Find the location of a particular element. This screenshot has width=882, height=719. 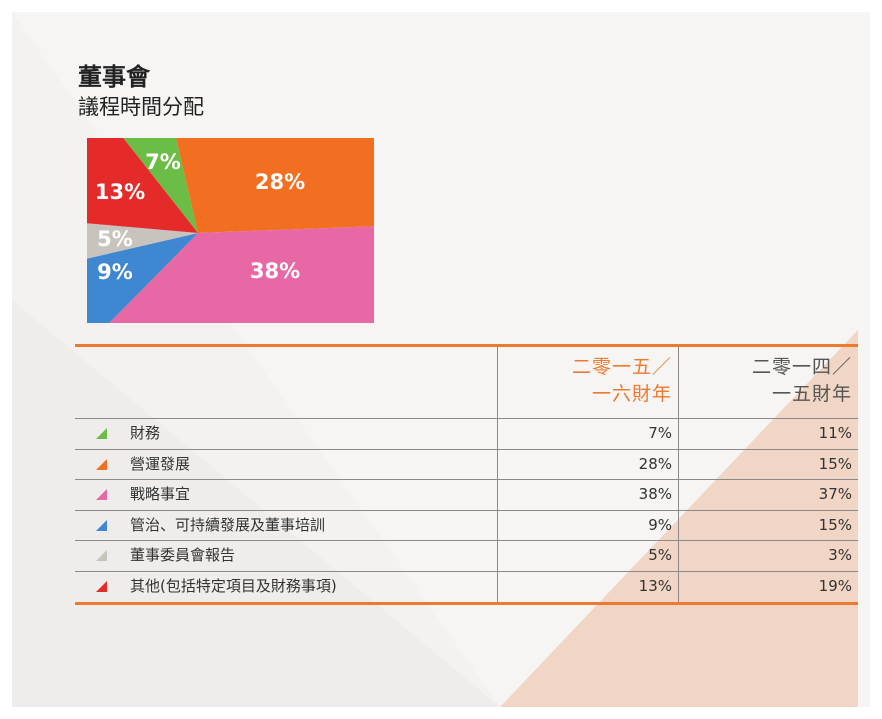

slice-label: 7% is located at coordinates (163, 162).